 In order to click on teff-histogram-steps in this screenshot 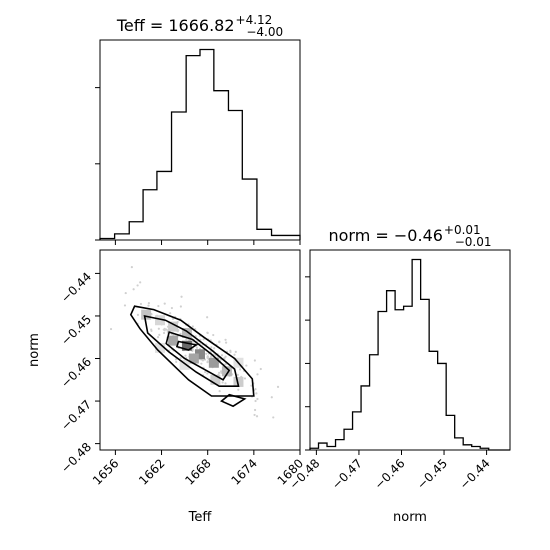, I will do `click(200, 144)`.